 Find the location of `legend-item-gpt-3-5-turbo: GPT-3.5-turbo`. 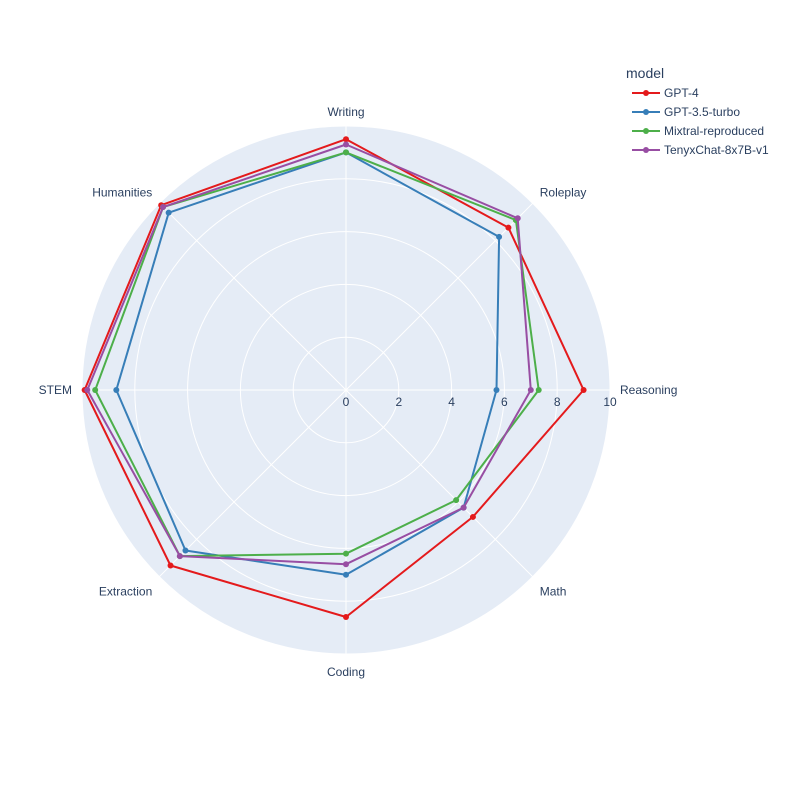

legend-item-gpt-3-5-turbo: GPT-3.5-turbo is located at coordinates (686, 112).